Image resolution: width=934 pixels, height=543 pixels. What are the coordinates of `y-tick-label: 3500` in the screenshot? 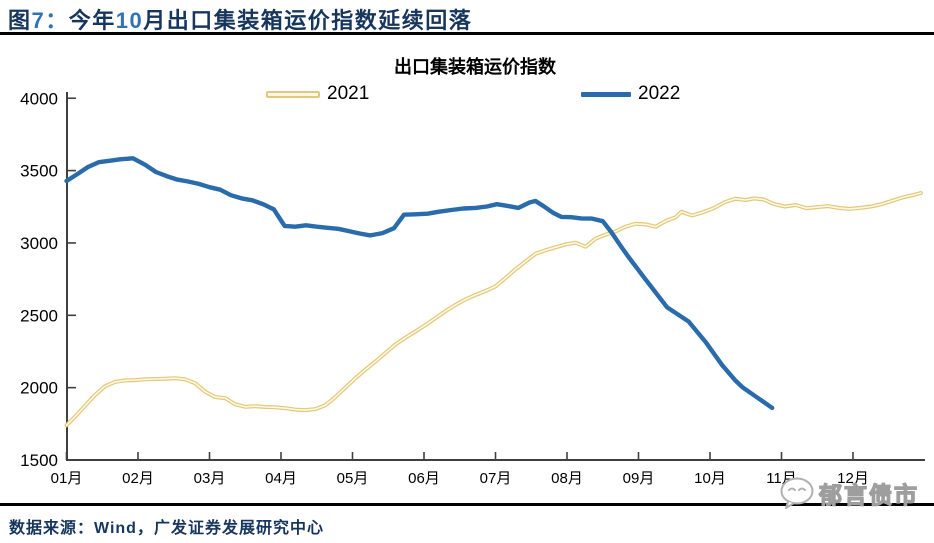 It's located at (39, 171).